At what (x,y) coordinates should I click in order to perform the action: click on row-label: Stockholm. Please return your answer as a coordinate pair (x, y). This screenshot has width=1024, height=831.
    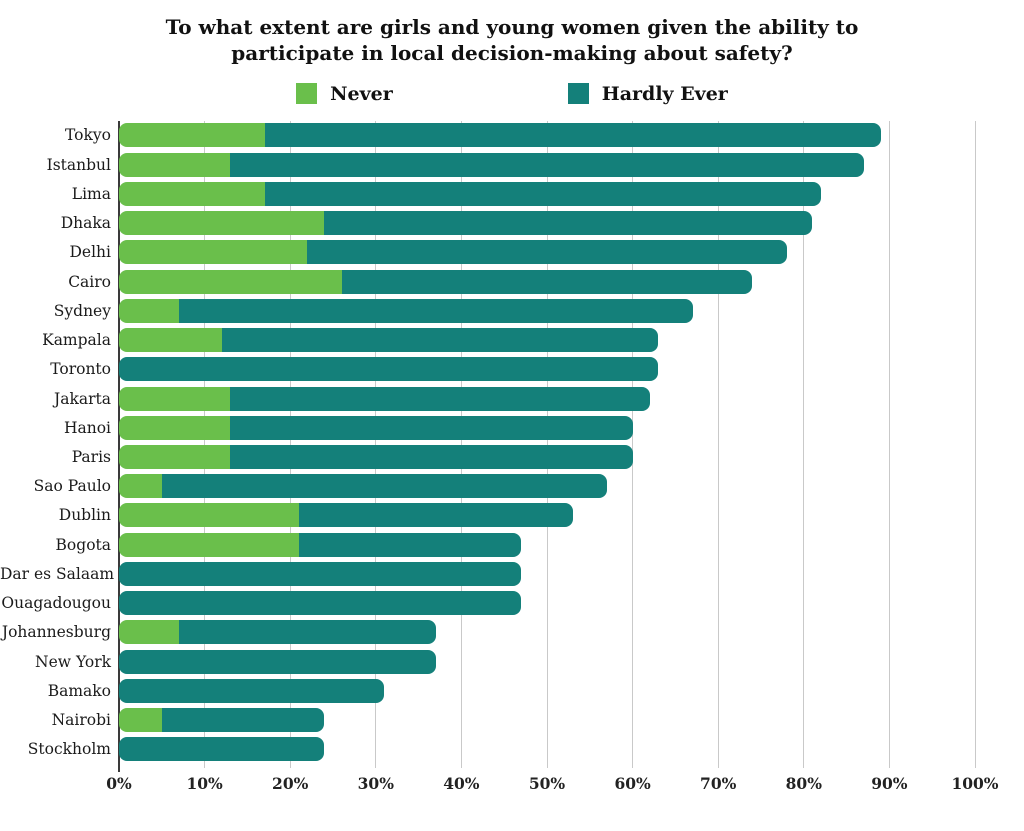
    Looking at the image, I should click on (69, 749).